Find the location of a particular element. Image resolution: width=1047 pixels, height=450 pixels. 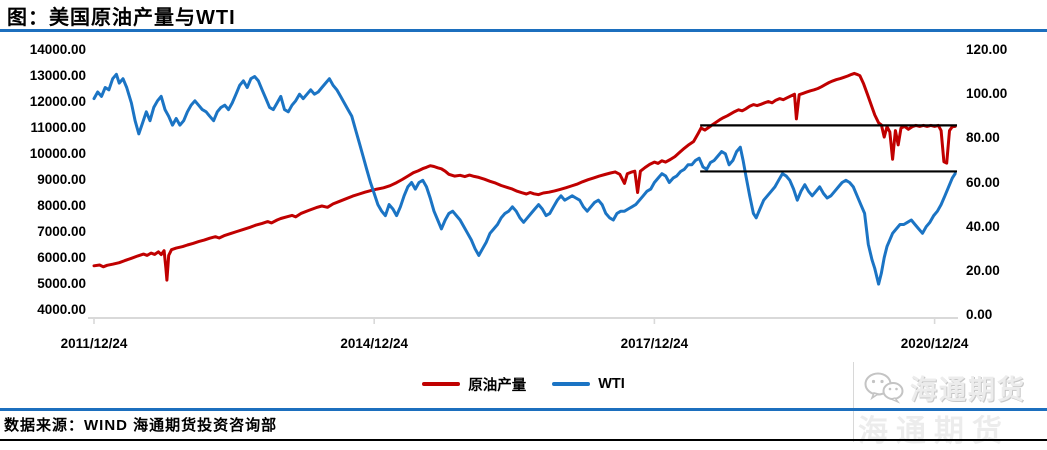

y-axis-left-tick-label: 11000.00 is located at coordinates (58, 127).